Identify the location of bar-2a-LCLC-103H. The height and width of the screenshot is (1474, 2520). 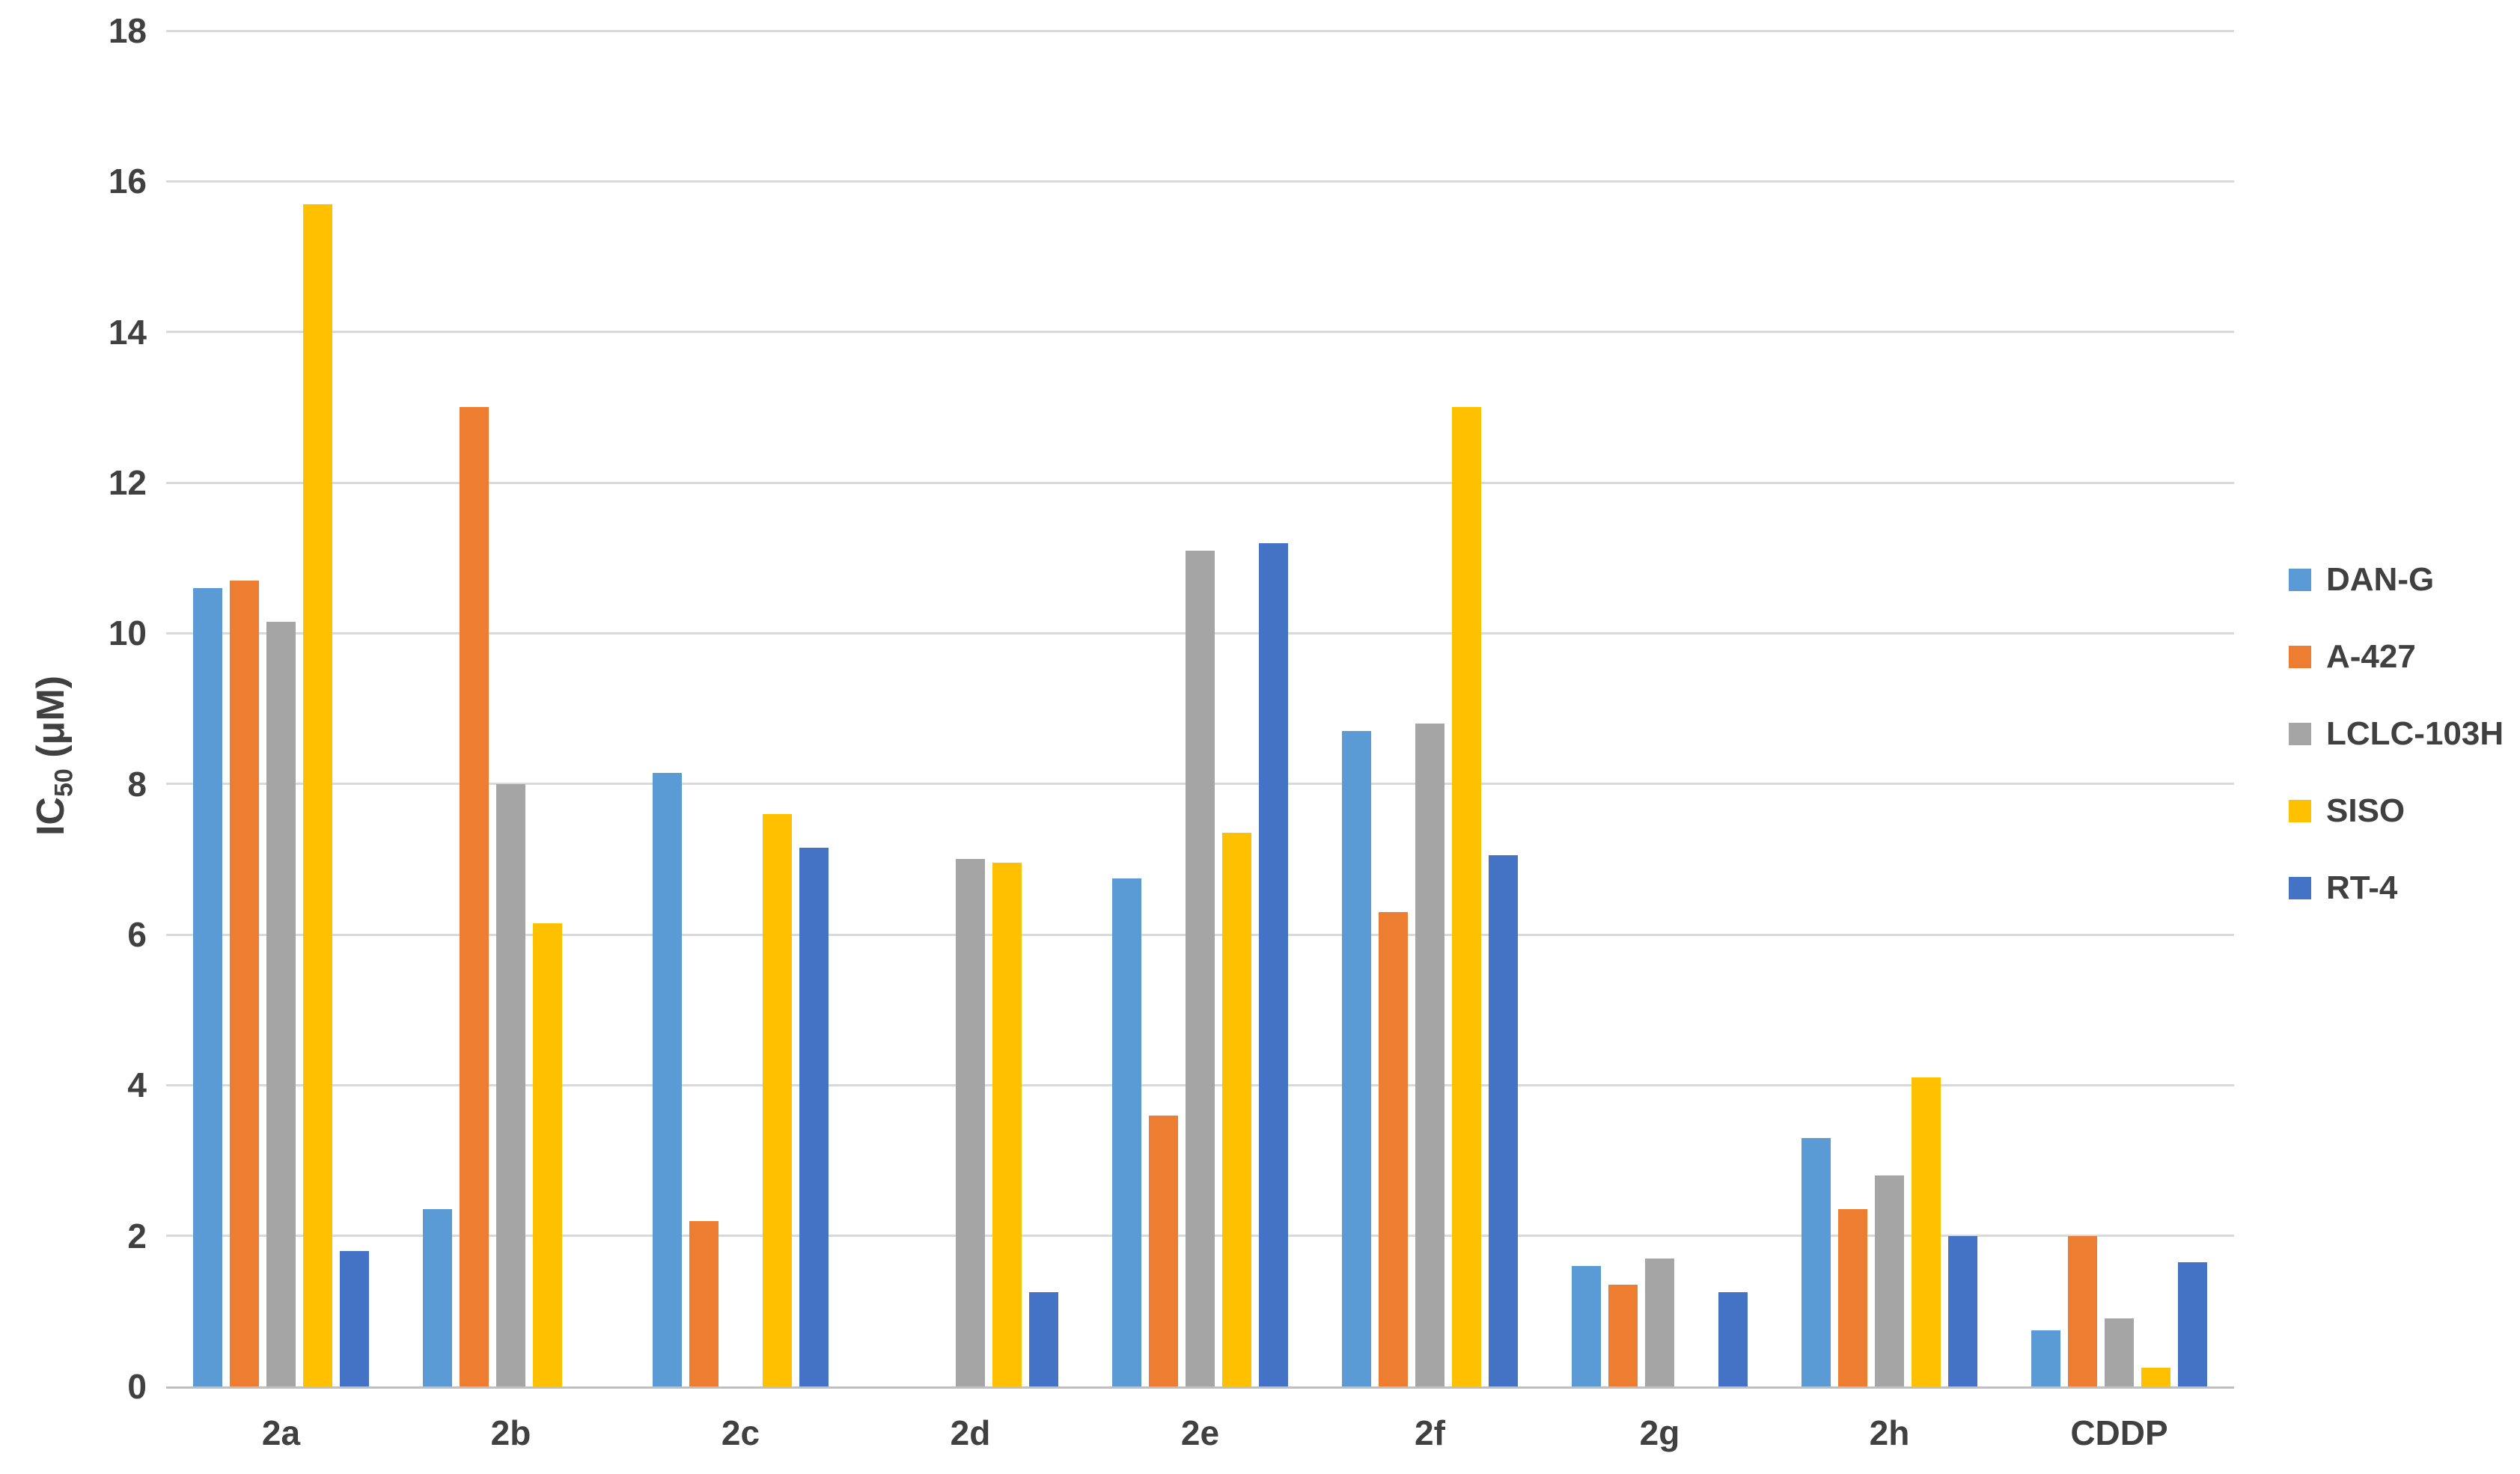
(281, 1004).